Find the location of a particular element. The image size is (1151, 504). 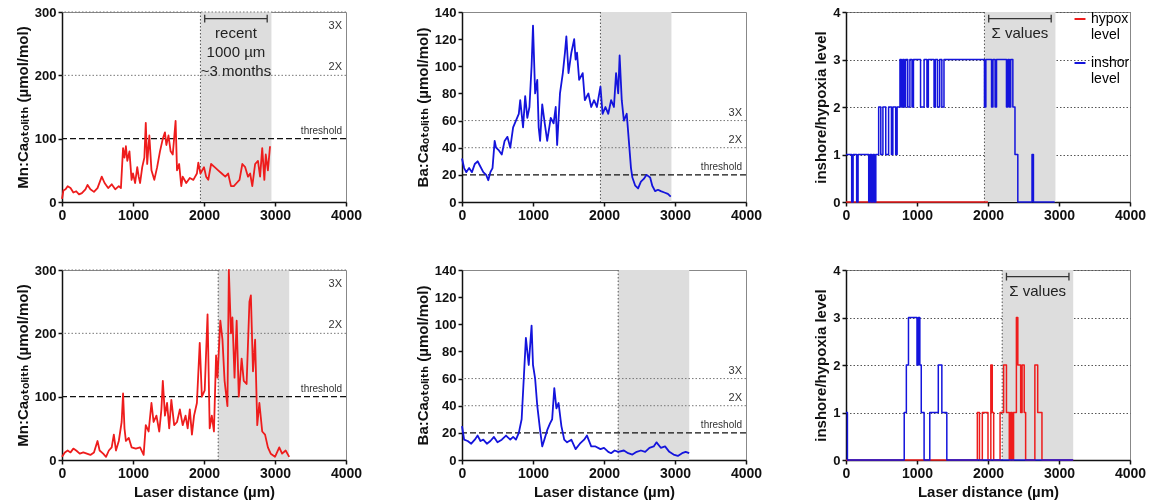

annotation: recent 1000 µm ~3 months is located at coordinates (236, 51).